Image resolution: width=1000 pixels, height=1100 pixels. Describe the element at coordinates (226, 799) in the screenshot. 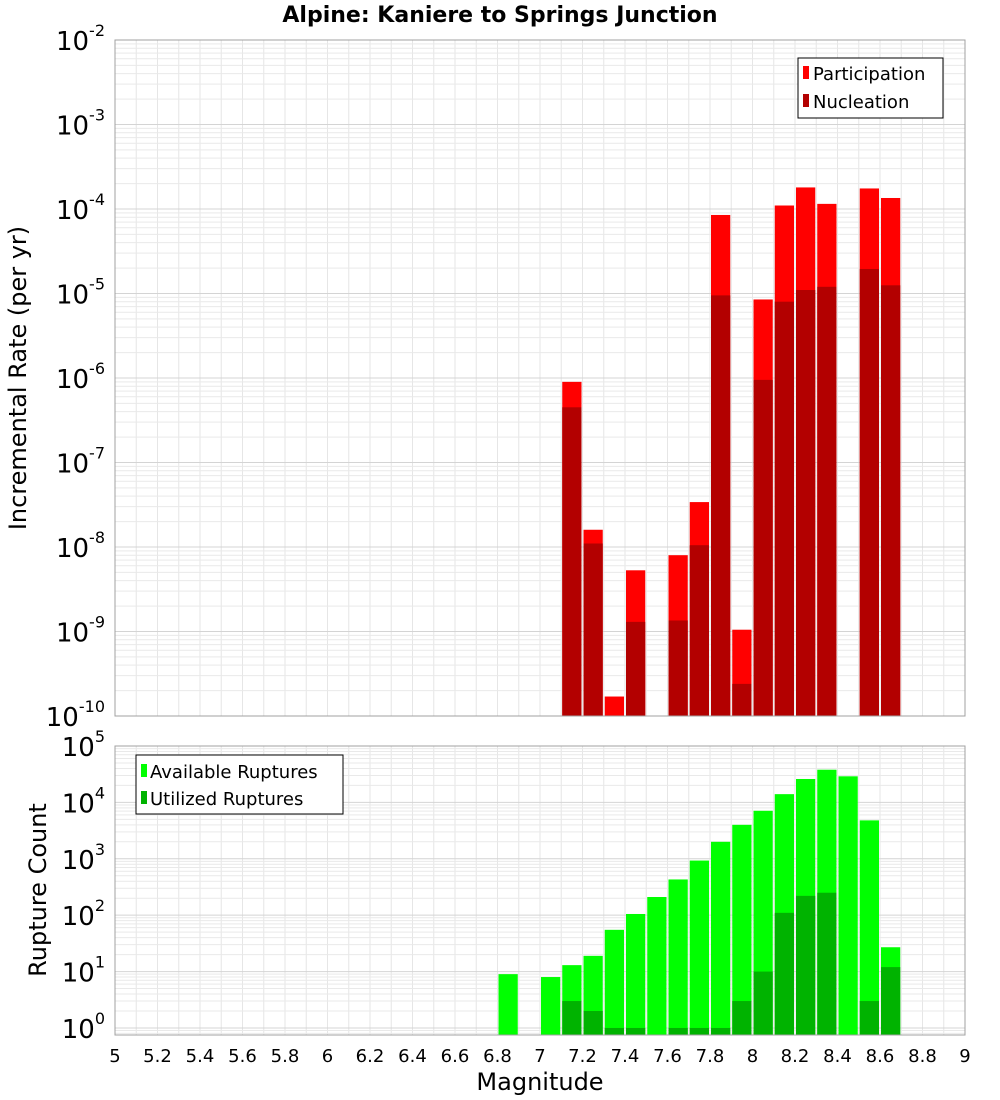

I see `utilized-legend-label: Utilized Ruptures` at that location.